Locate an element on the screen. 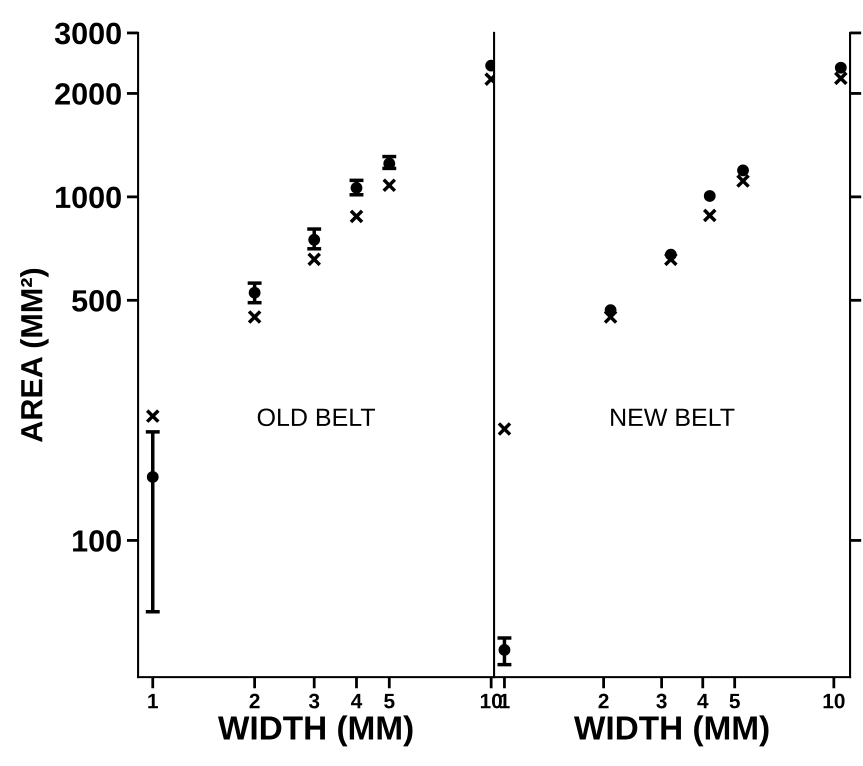 The height and width of the screenshot is (766, 863). y-tick-label: 100 is located at coordinates (97, 541).